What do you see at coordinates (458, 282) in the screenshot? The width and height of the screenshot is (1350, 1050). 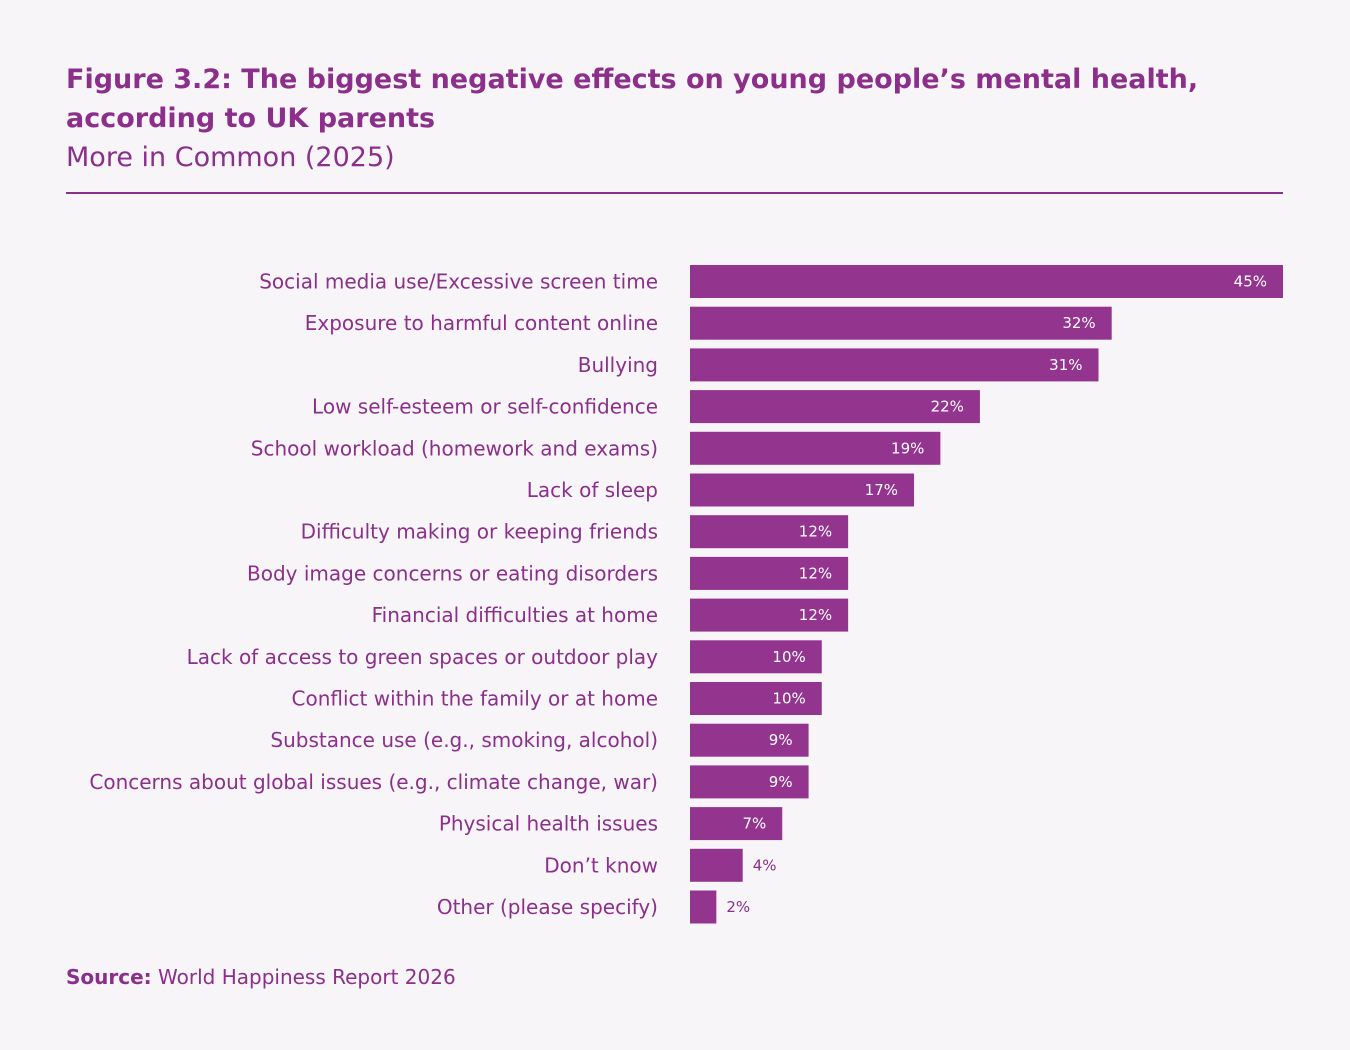 I see `category-label: Social media use/Excessive screen time` at bounding box center [458, 282].